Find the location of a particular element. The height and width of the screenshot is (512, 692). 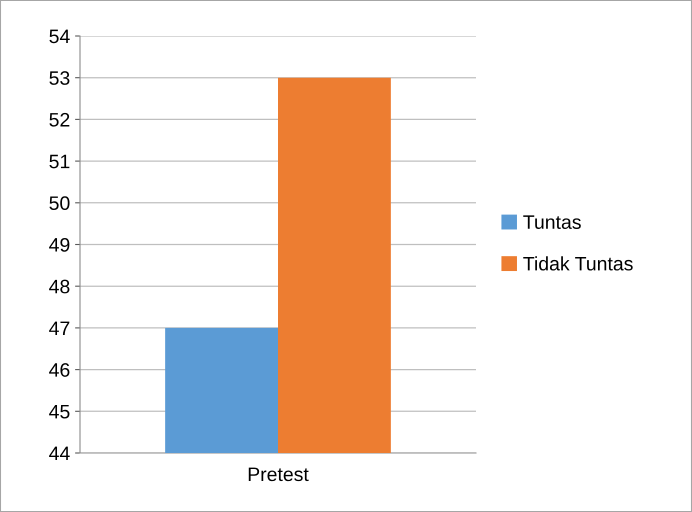

y-tick-label: 52 is located at coordinates (59, 119).